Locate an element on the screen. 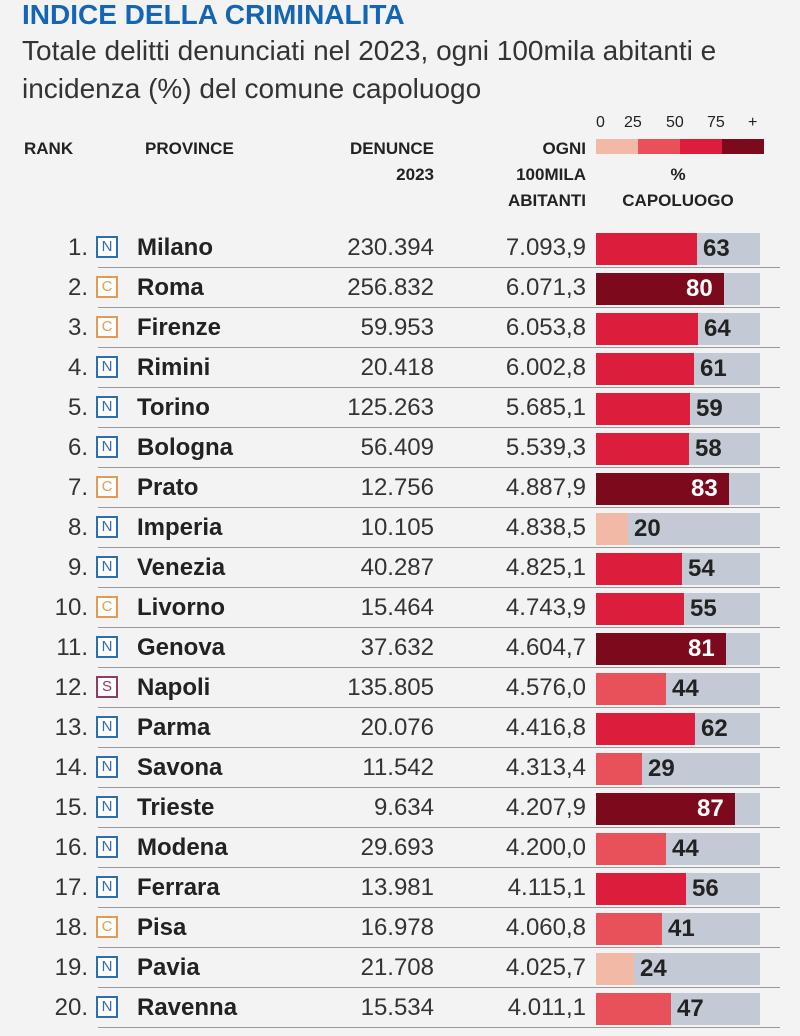 Image resolution: width=800 pixels, height=1036 pixels. pct-bar-track: 54 is located at coordinates (678, 569).